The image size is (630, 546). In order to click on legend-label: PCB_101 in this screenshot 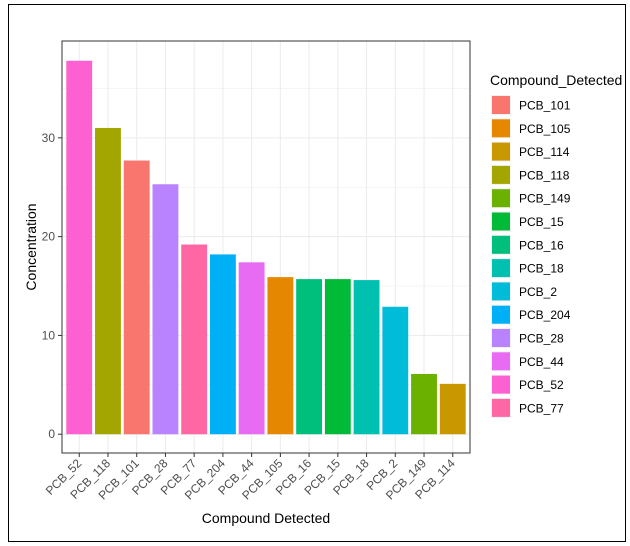, I will do `click(545, 106)`.